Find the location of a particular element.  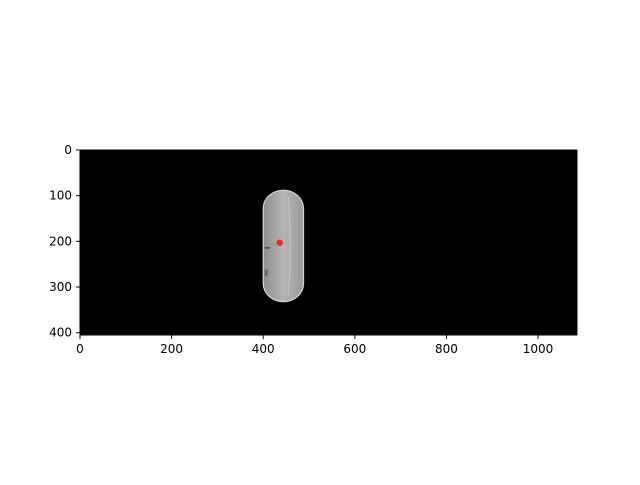

y-tick-label: 100 is located at coordinates (60, 196).